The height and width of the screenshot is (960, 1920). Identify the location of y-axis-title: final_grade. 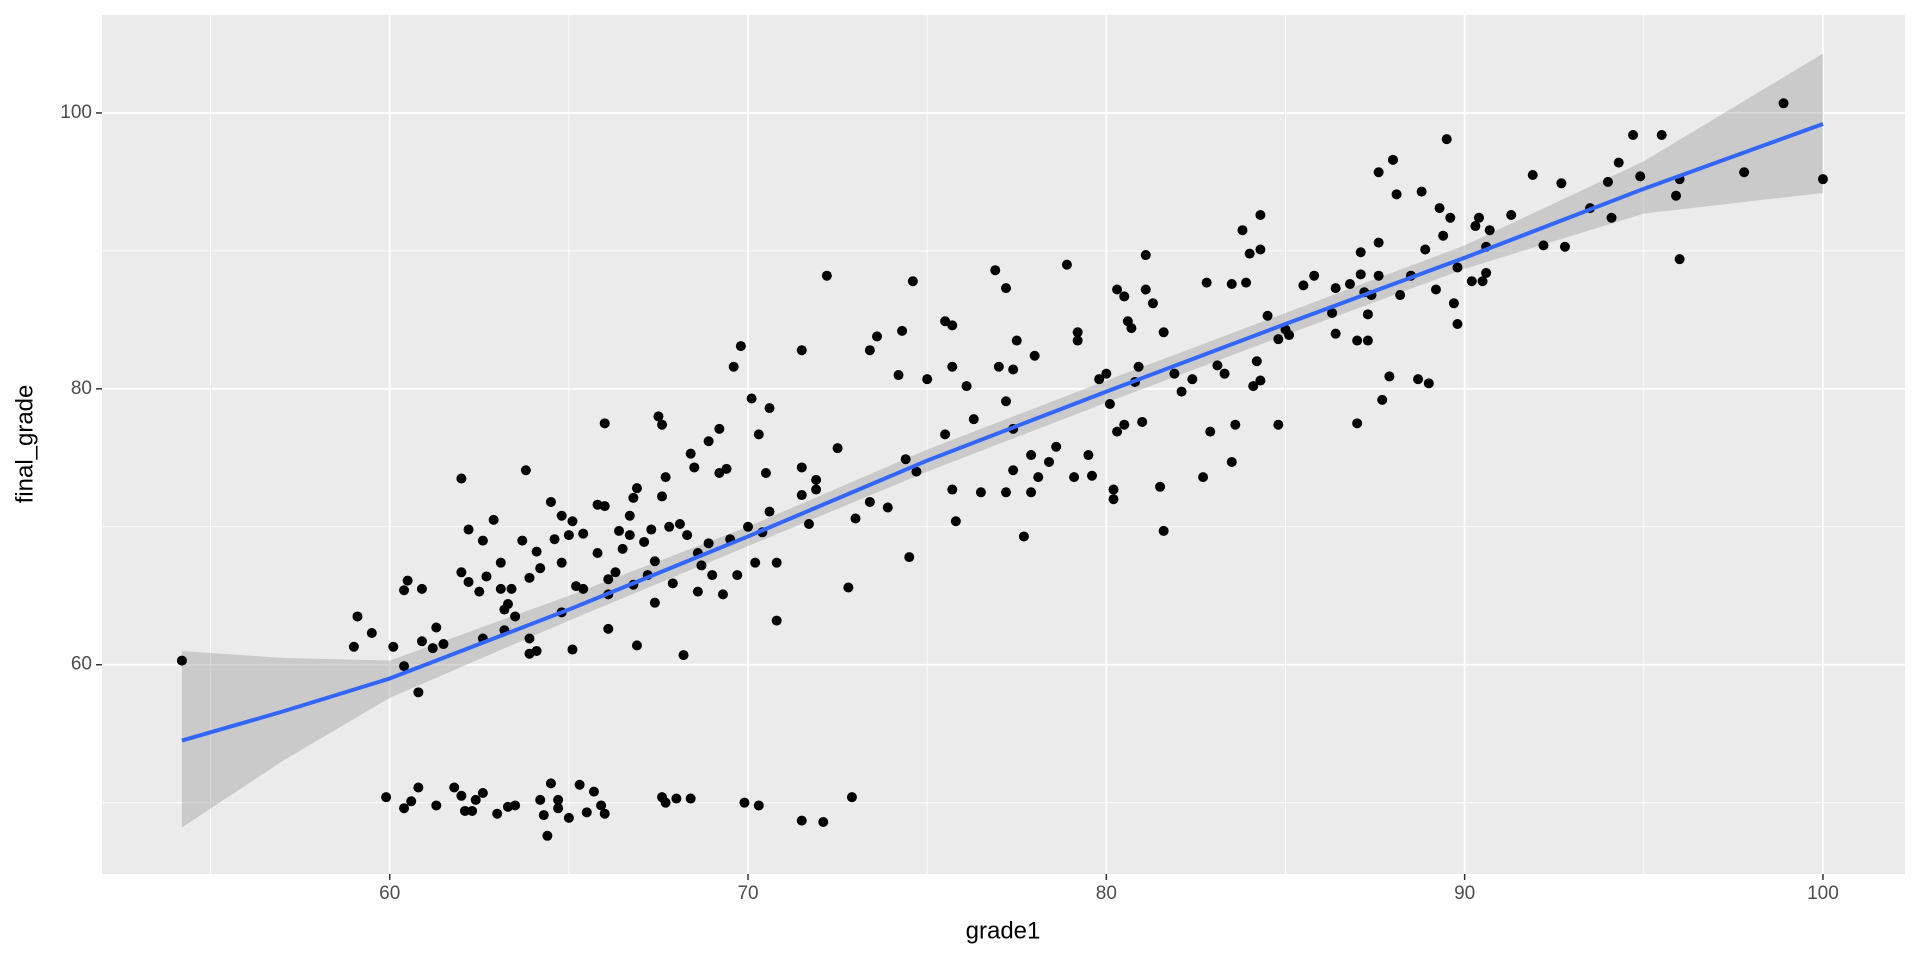
(24, 444).